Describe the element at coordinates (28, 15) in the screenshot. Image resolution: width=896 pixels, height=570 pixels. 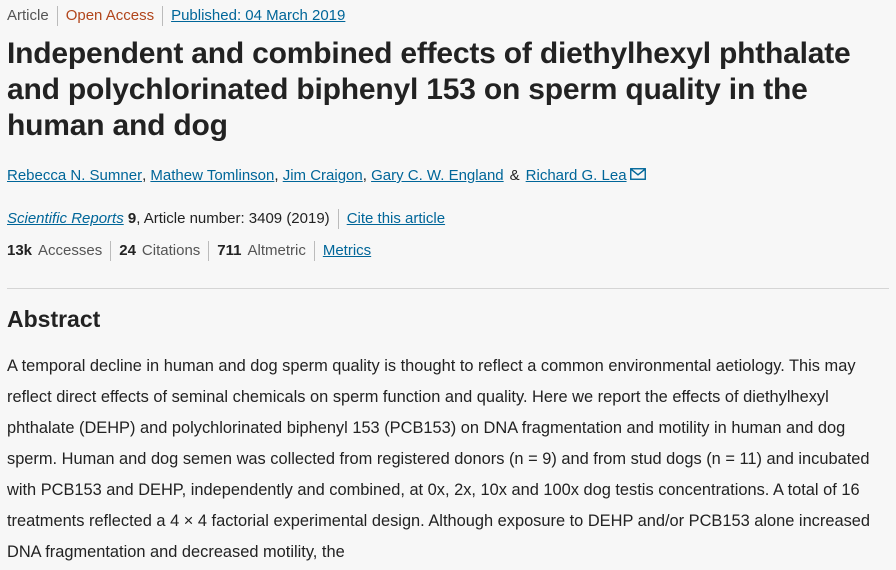
I see `article-type: Article` at that location.